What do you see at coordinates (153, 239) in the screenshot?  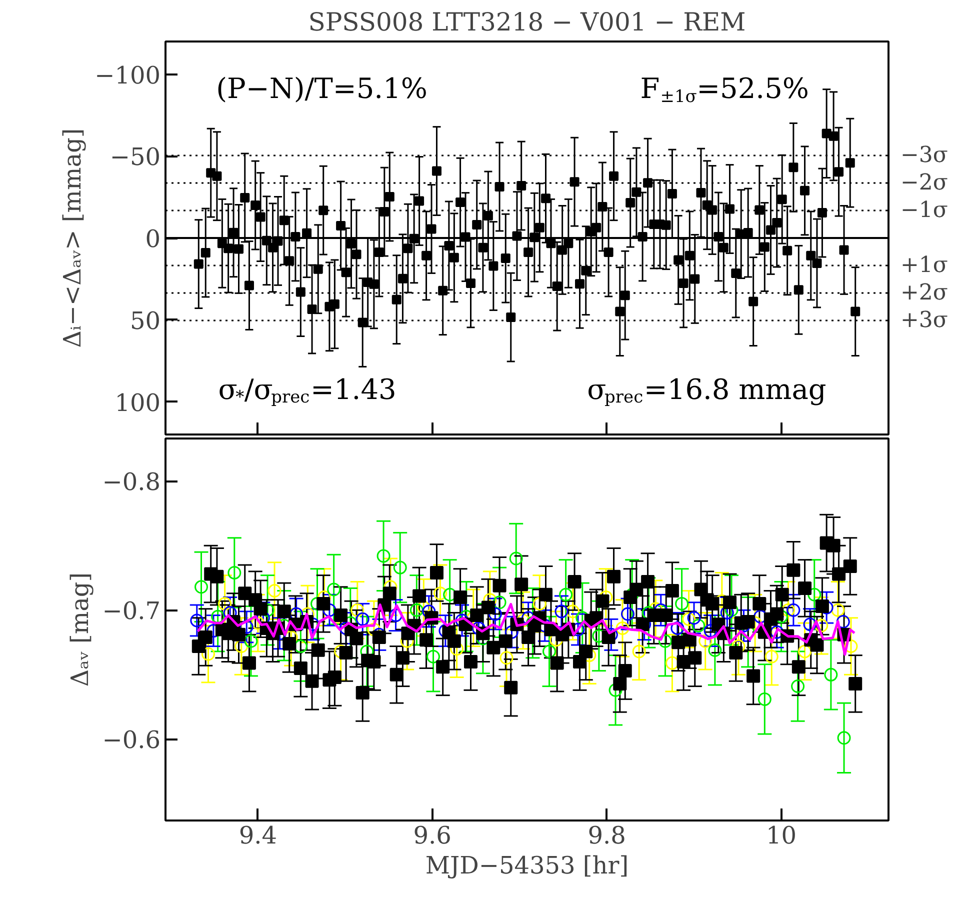 I see `y-tick-label: 0` at bounding box center [153, 239].